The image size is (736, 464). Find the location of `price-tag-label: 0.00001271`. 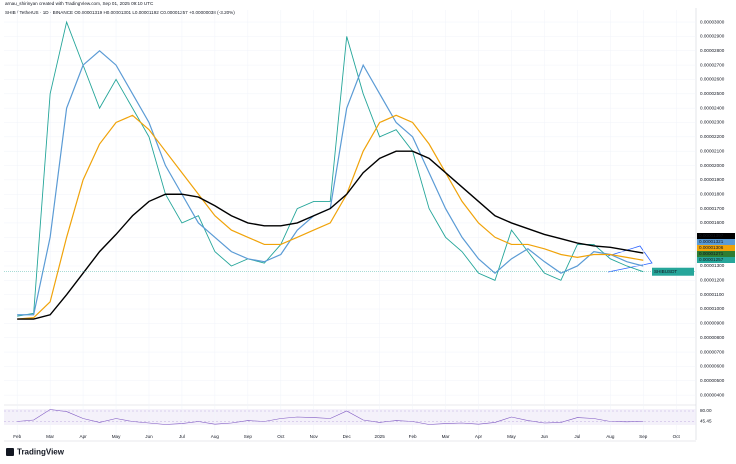

price-tag-label: 0.00001271 is located at coordinates (711, 253).